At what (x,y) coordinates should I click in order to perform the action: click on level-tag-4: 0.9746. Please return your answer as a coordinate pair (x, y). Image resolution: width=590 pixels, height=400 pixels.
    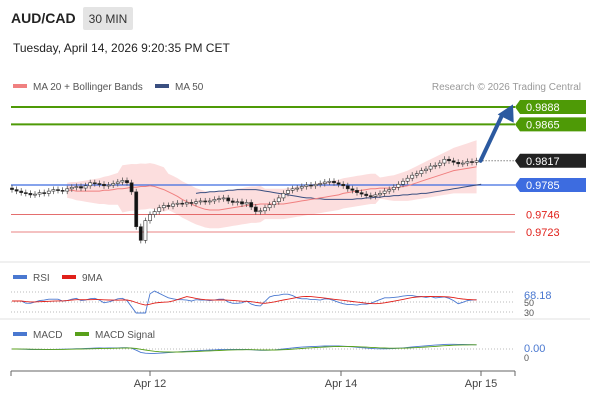
    Looking at the image, I should click on (543, 216).